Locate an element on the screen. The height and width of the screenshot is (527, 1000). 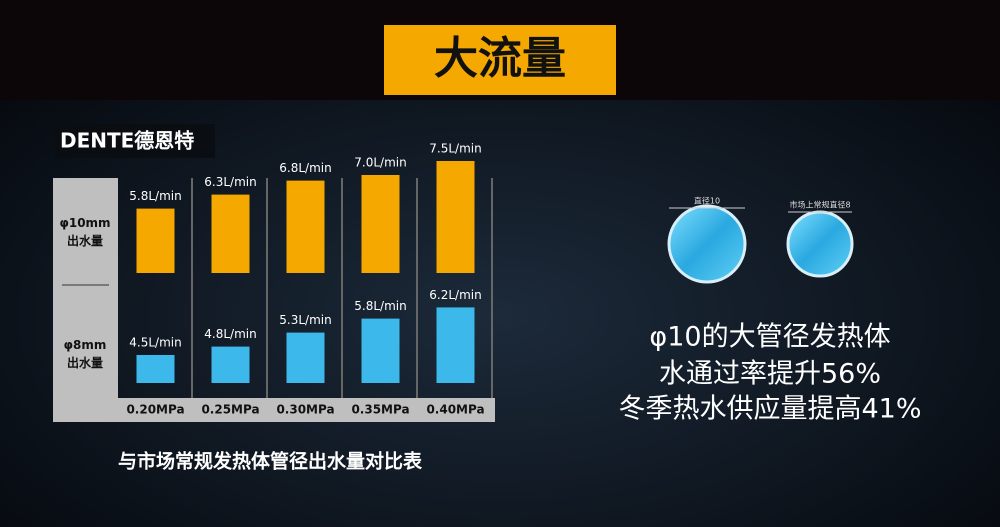
header-title: 大流量 is located at coordinates (500, 58).